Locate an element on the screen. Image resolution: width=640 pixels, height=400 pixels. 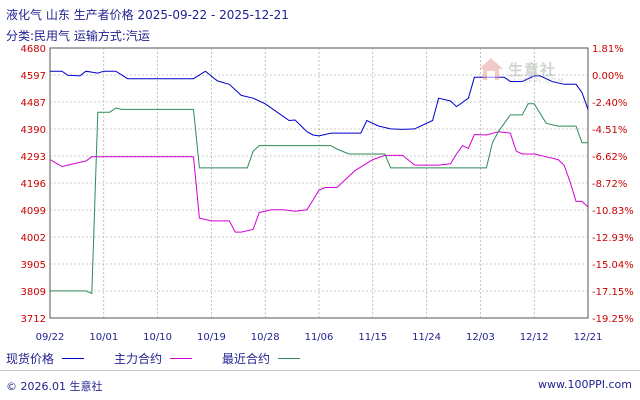
left-tick-label: 4680 is located at coordinates (33, 49).